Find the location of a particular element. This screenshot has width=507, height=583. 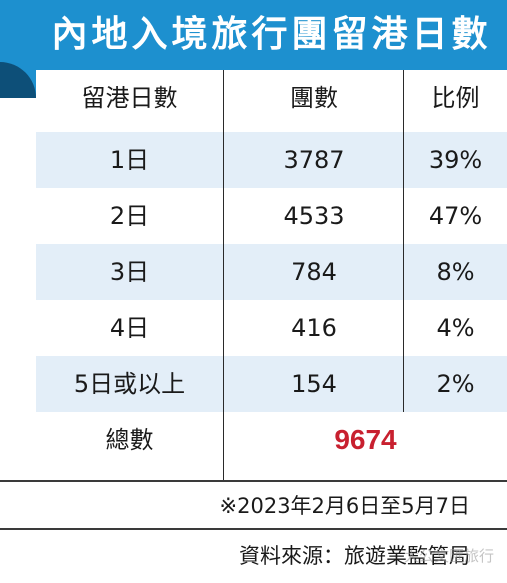

source-note: 資料來源：旅遊業監管局 is located at coordinates (354, 556).